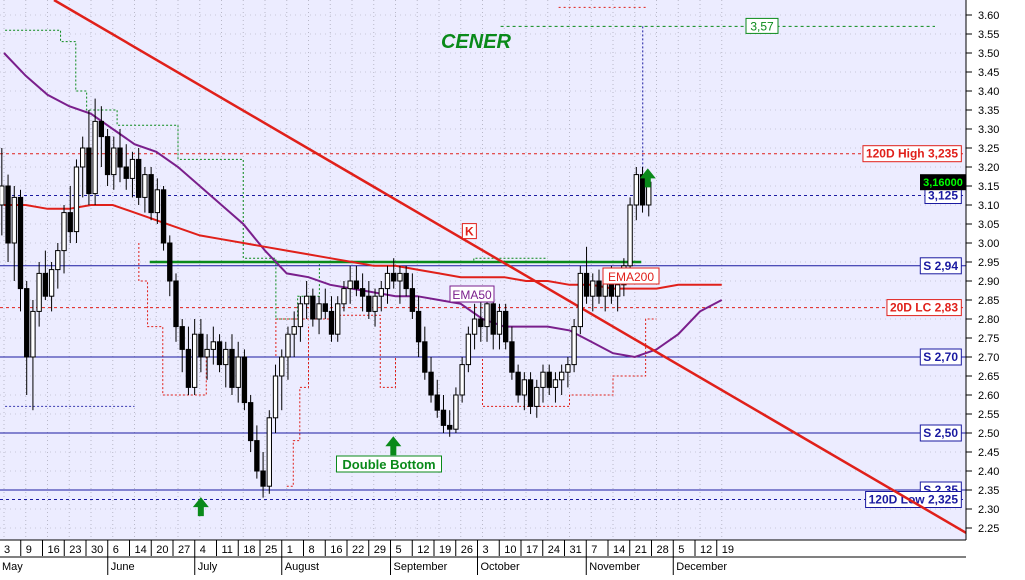  Describe the element at coordinates (641, 550) in the screenshot. I see `x-day-label: 21` at that location.